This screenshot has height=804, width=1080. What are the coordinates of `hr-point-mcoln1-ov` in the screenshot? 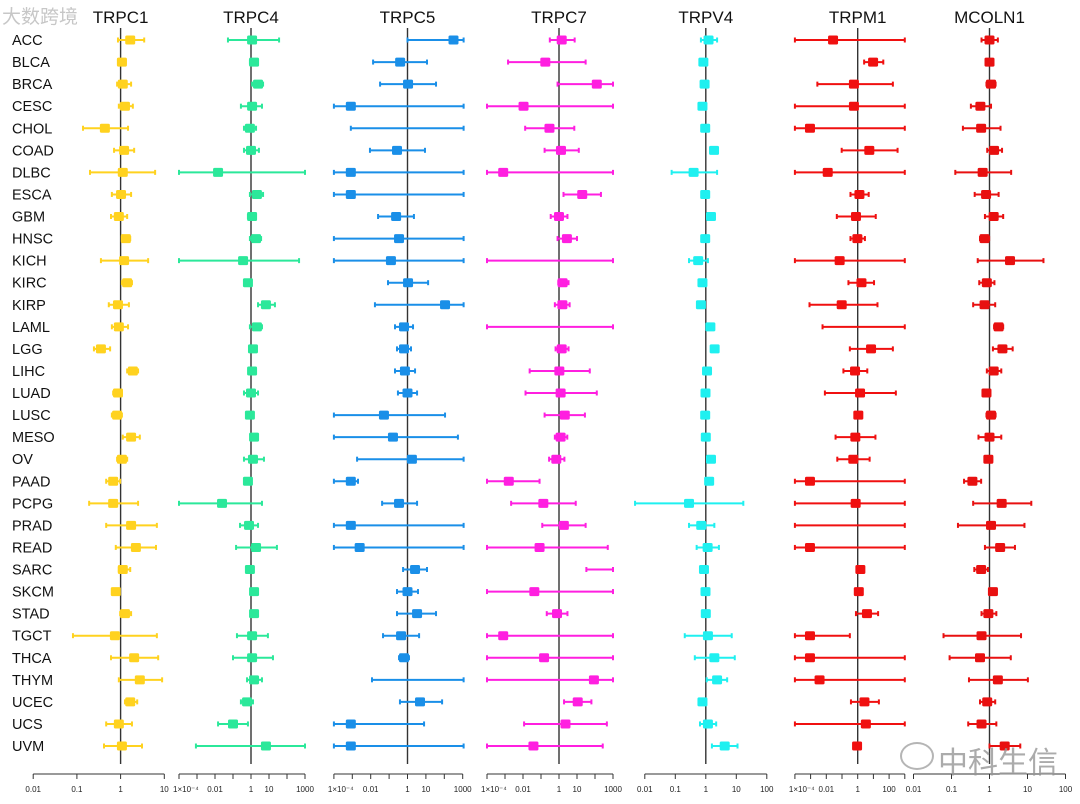 It's located at (988, 459).